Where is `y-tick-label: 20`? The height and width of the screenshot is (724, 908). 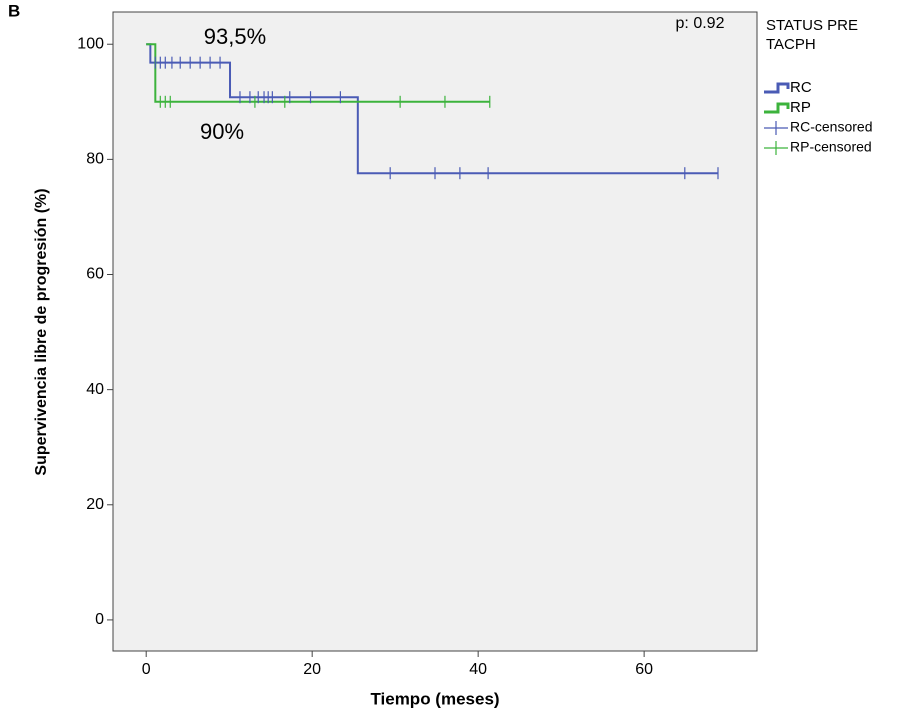 y-tick-label: 20 is located at coordinates (95, 504).